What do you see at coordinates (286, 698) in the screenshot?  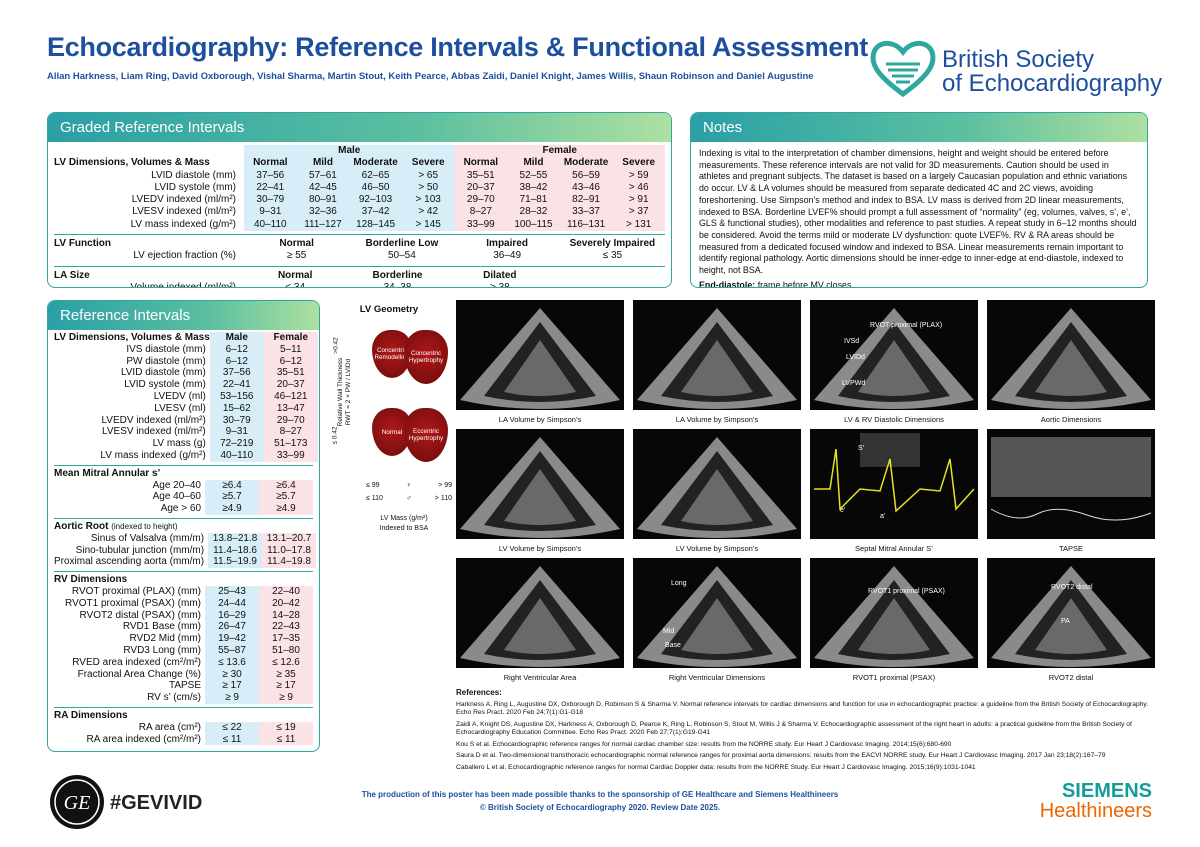 I see `cell: ≥ 9` at bounding box center [286, 698].